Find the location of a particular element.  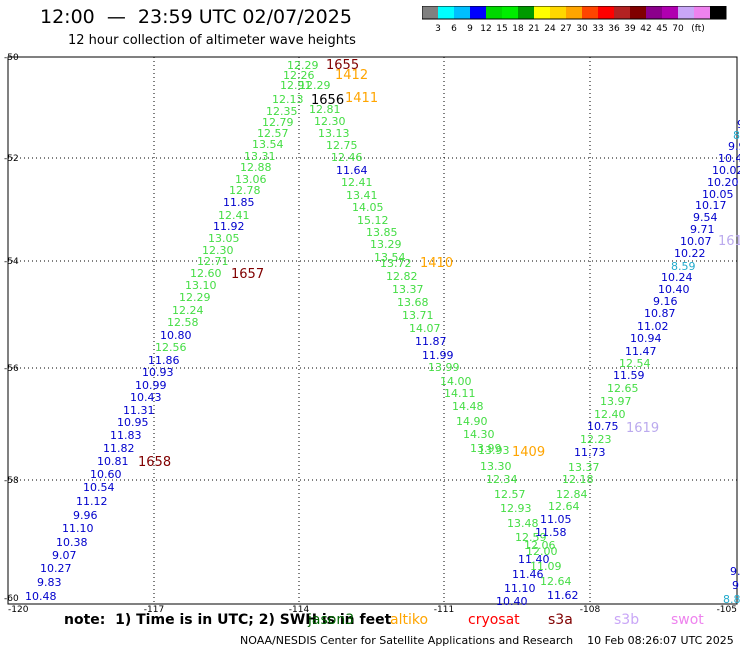

colorbar-label: 3 is located at coordinates (438, 29).